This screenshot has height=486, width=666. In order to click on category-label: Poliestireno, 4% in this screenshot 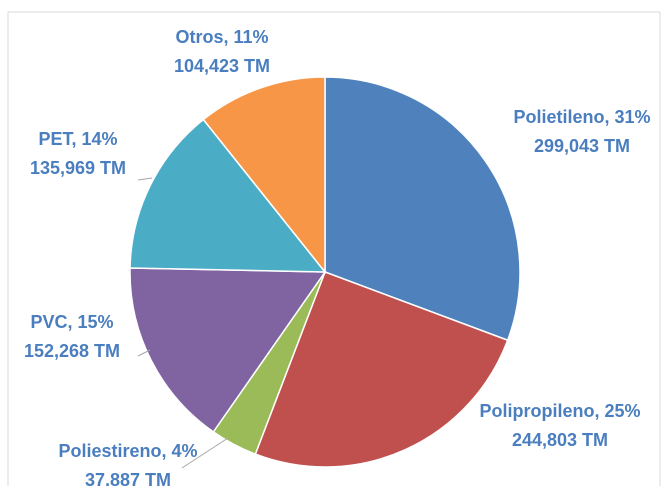, I will do `click(127, 451)`.